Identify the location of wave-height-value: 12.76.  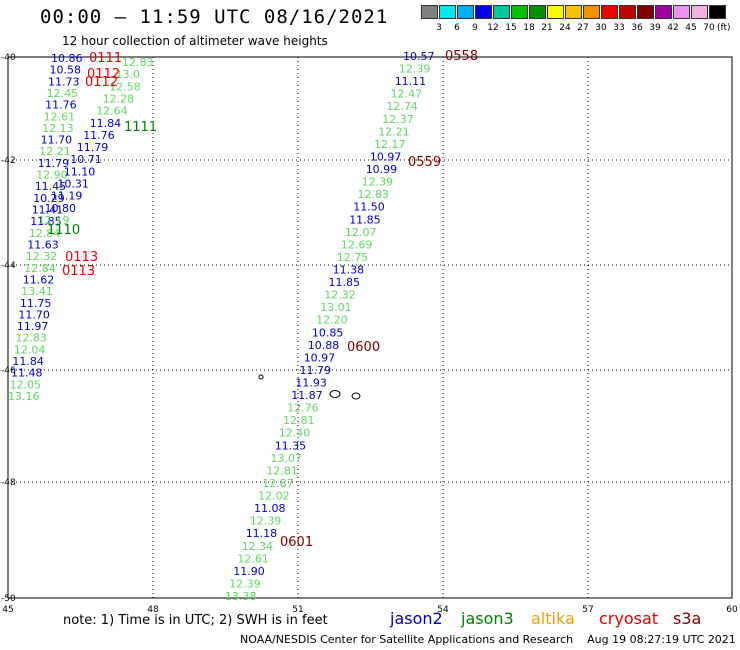
(303, 408).